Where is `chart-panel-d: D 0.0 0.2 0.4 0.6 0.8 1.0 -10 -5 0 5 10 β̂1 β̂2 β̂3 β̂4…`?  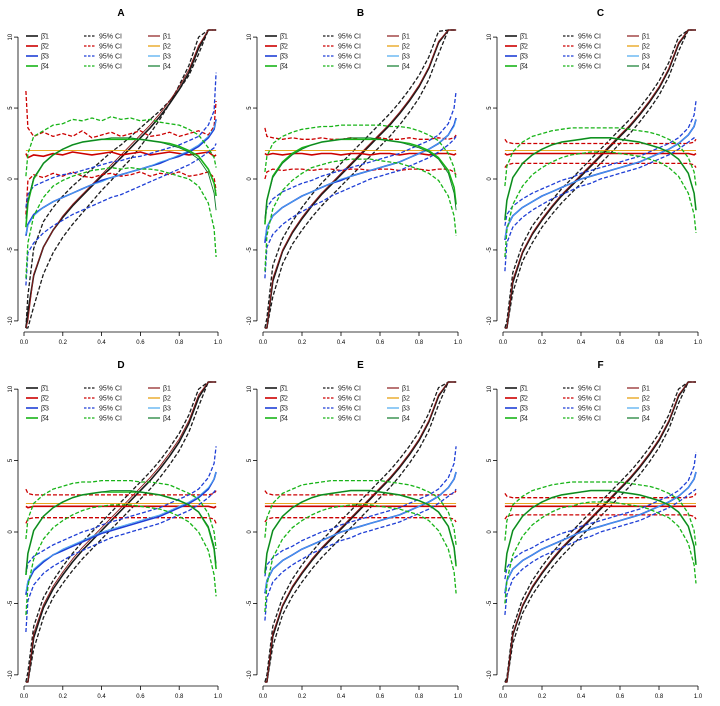 chart-panel-d: D 0.0 0.2 0.4 0.6 0.8 1.0 -10 -5 0 5 10 β̂1 β̂2 β̂3 β̂4… is located at coordinates (115, 530).